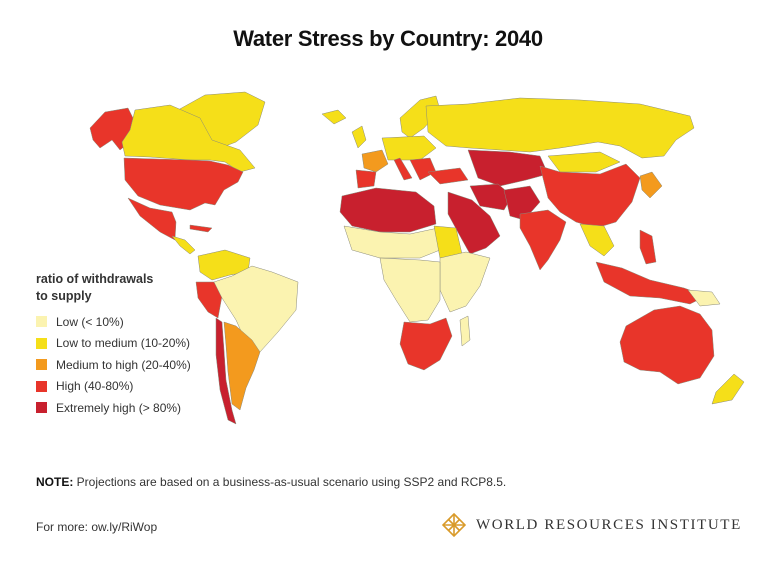  I want to click on map-title: Water Stress by Country: 2040, so click(388, 38).